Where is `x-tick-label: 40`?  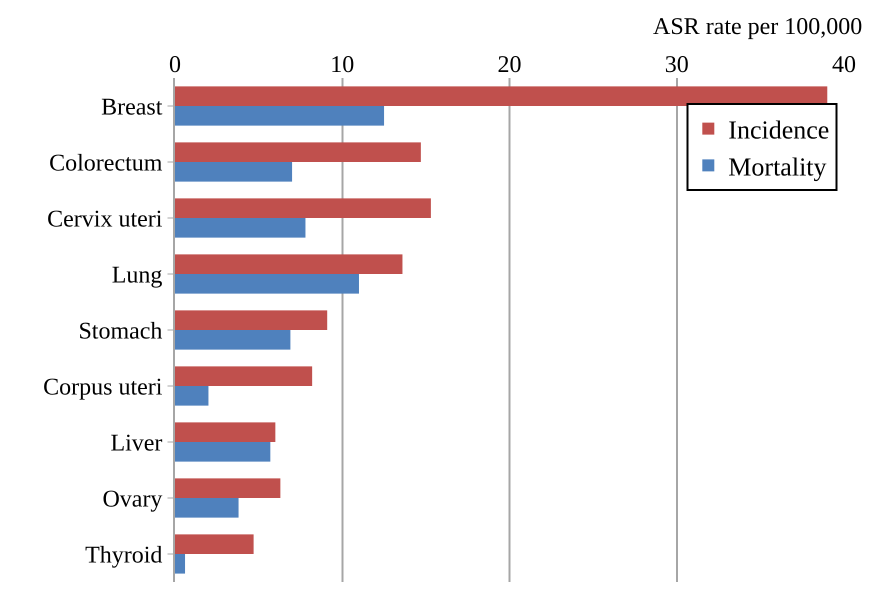
x-tick-label: 40 is located at coordinates (844, 65).